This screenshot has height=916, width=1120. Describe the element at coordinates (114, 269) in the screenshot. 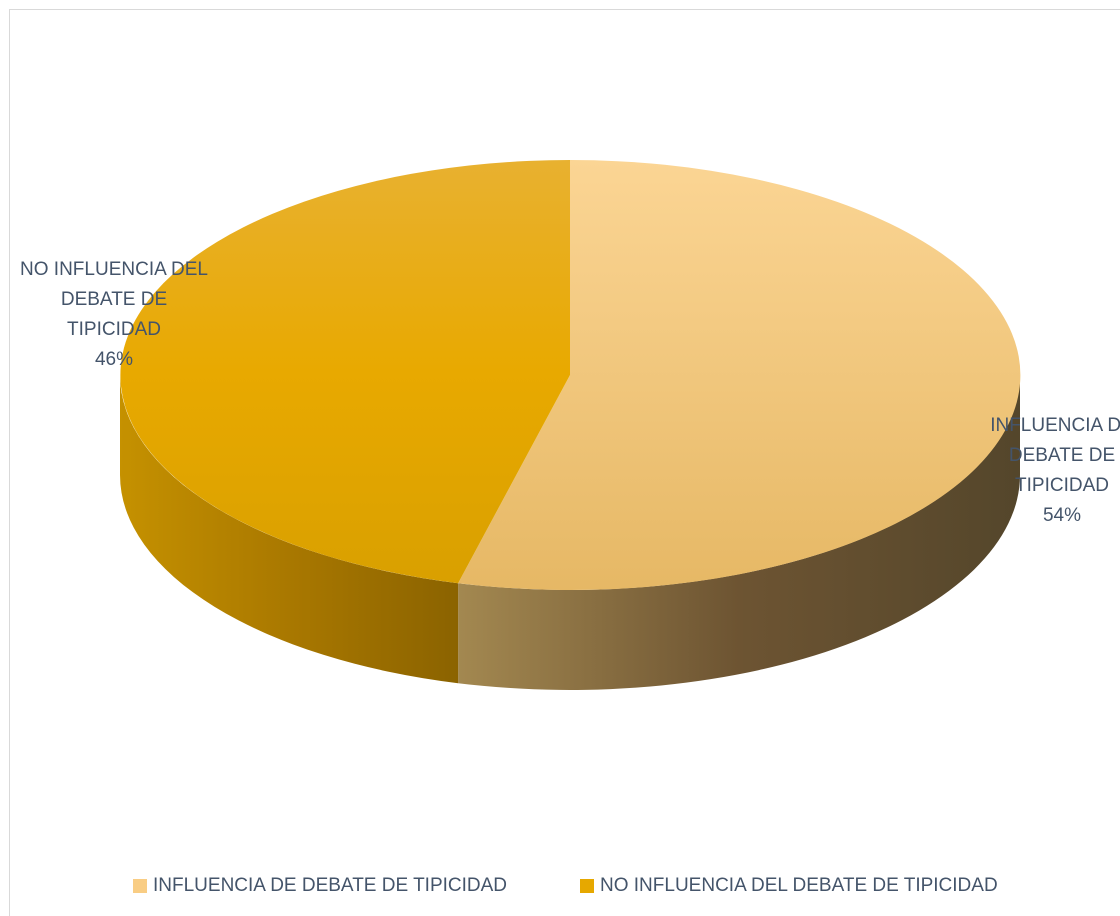

I see `data-label-line: NO INFLUENCIA DEL` at that location.